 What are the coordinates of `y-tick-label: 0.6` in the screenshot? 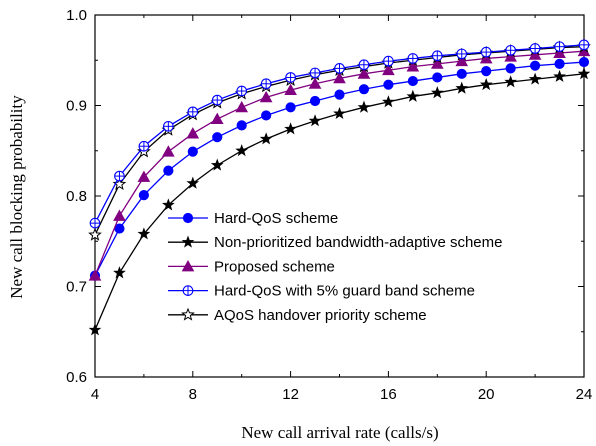 It's located at (76, 377).